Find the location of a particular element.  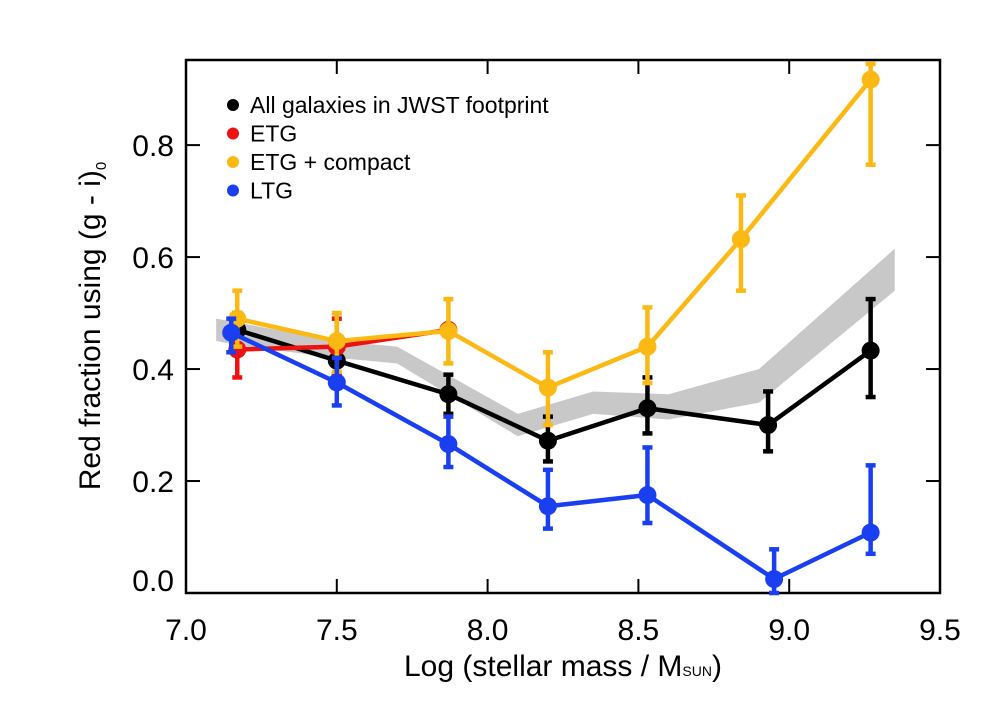

x-tick-label: 7.5 is located at coordinates (337, 630).